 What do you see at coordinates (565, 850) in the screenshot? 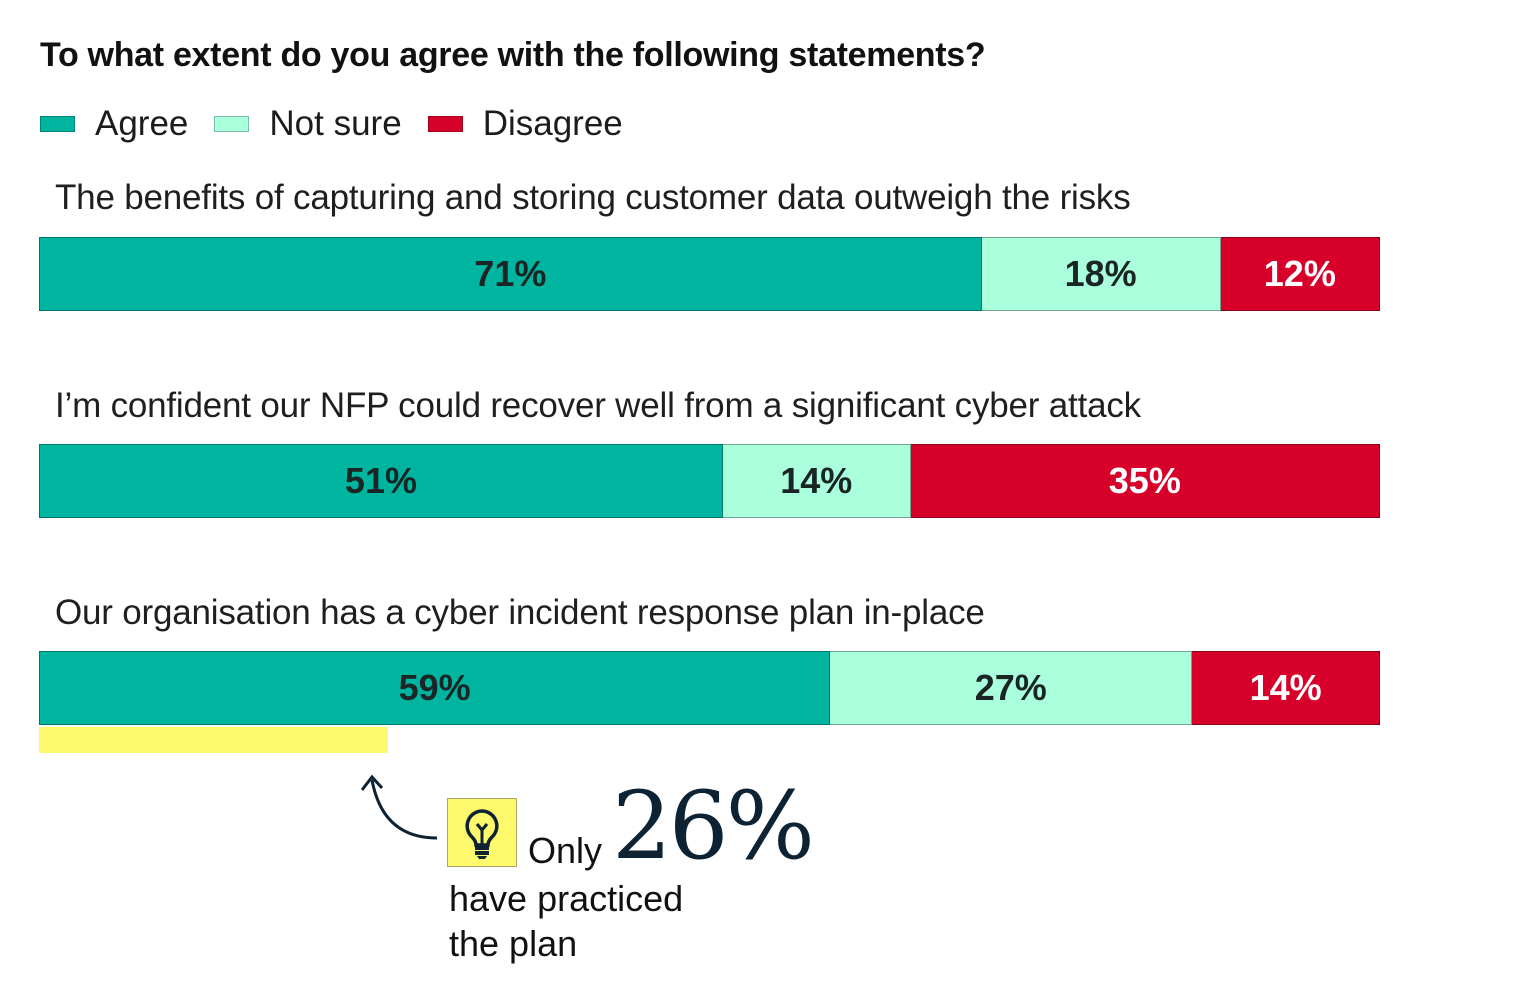
I see `callout-prefix: Only` at bounding box center [565, 850].